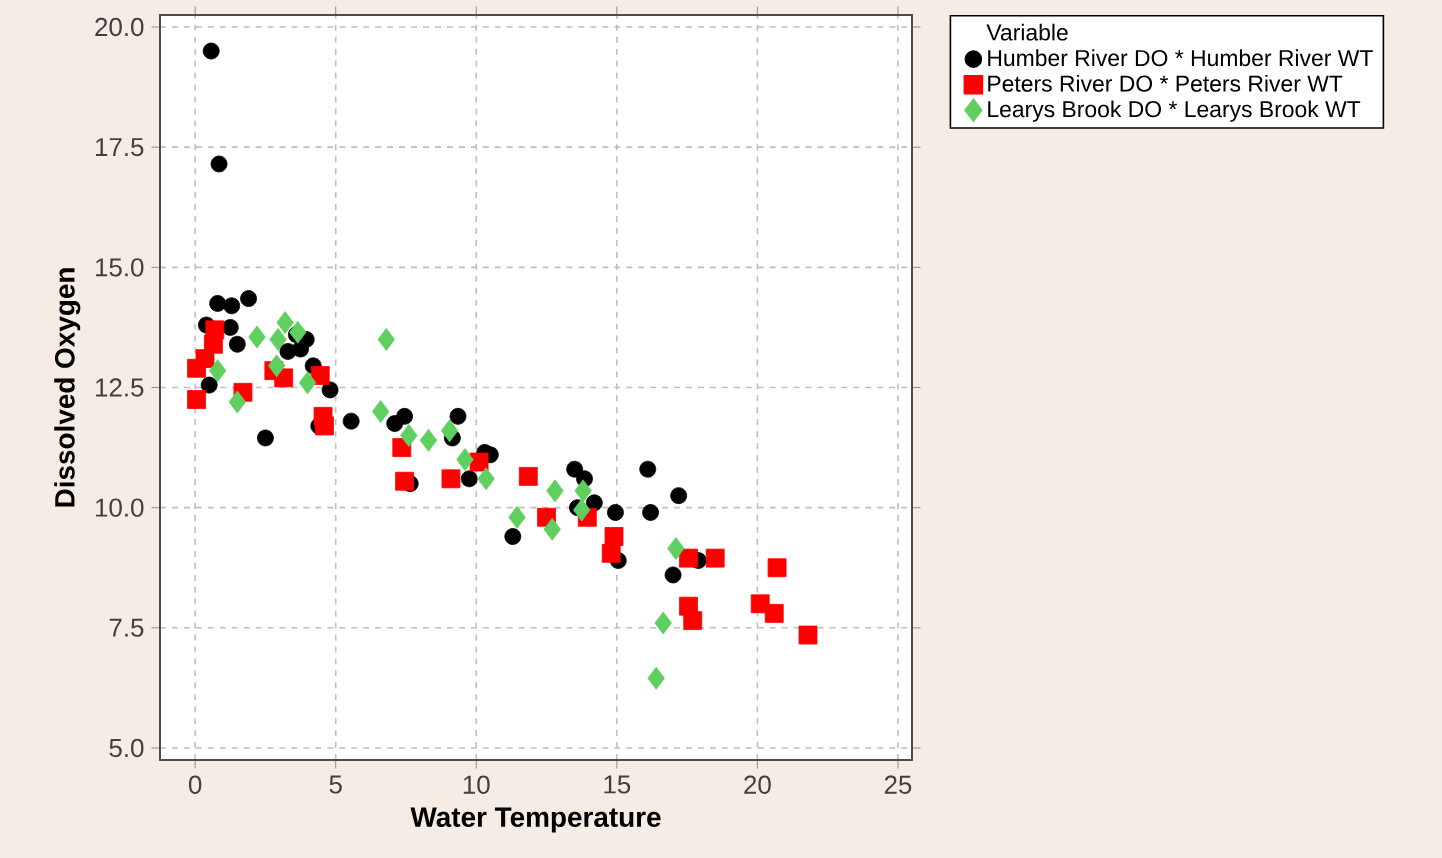 This screenshot has width=1442, height=858. What do you see at coordinates (1174, 111) in the screenshot?
I see `legend-label: Learys Brook DO * Learys Brook WT` at bounding box center [1174, 111].